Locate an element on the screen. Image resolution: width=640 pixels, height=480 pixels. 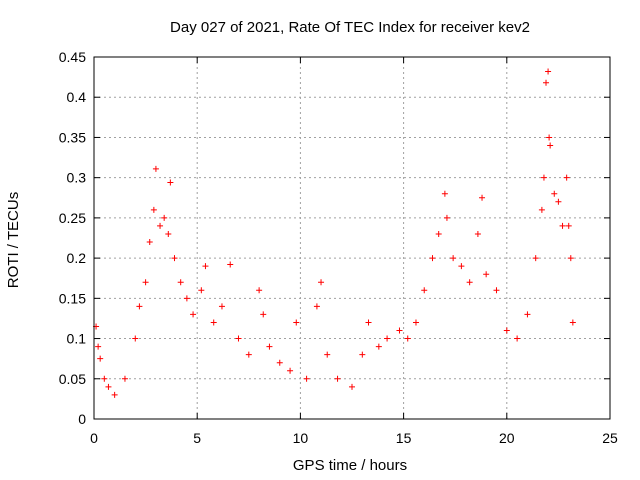
x-tick-label: 0 is located at coordinates (94, 438).